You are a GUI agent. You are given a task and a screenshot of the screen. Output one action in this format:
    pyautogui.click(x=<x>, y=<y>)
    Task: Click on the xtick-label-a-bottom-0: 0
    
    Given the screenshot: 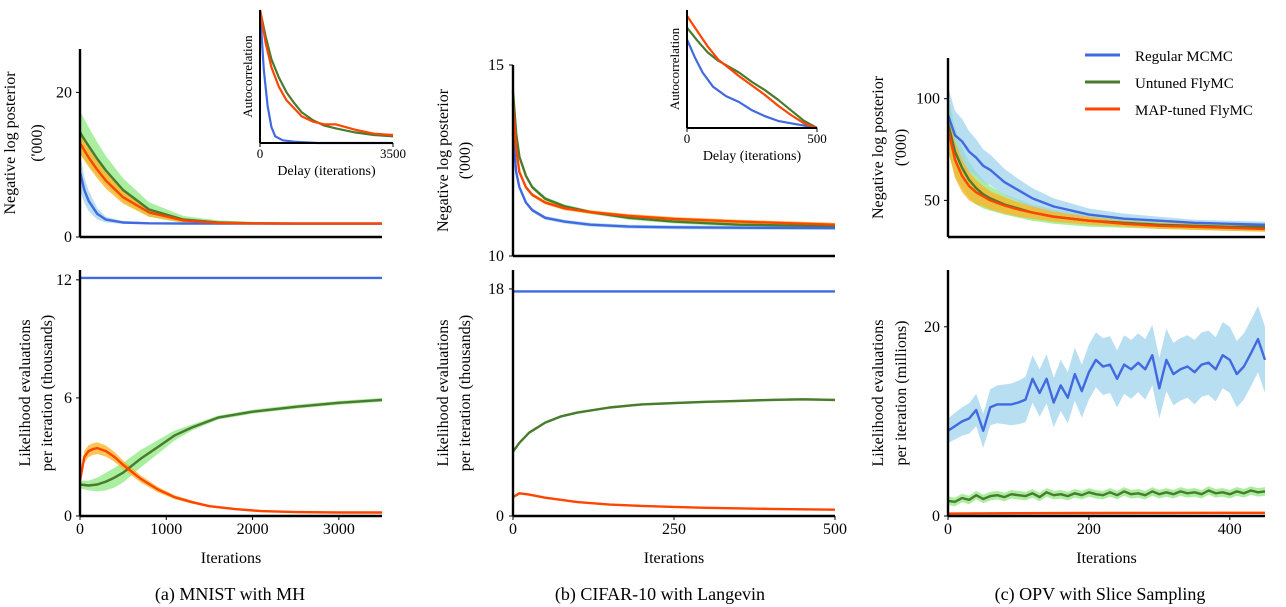 What is the action you would take?
    pyautogui.click(x=80, y=529)
    